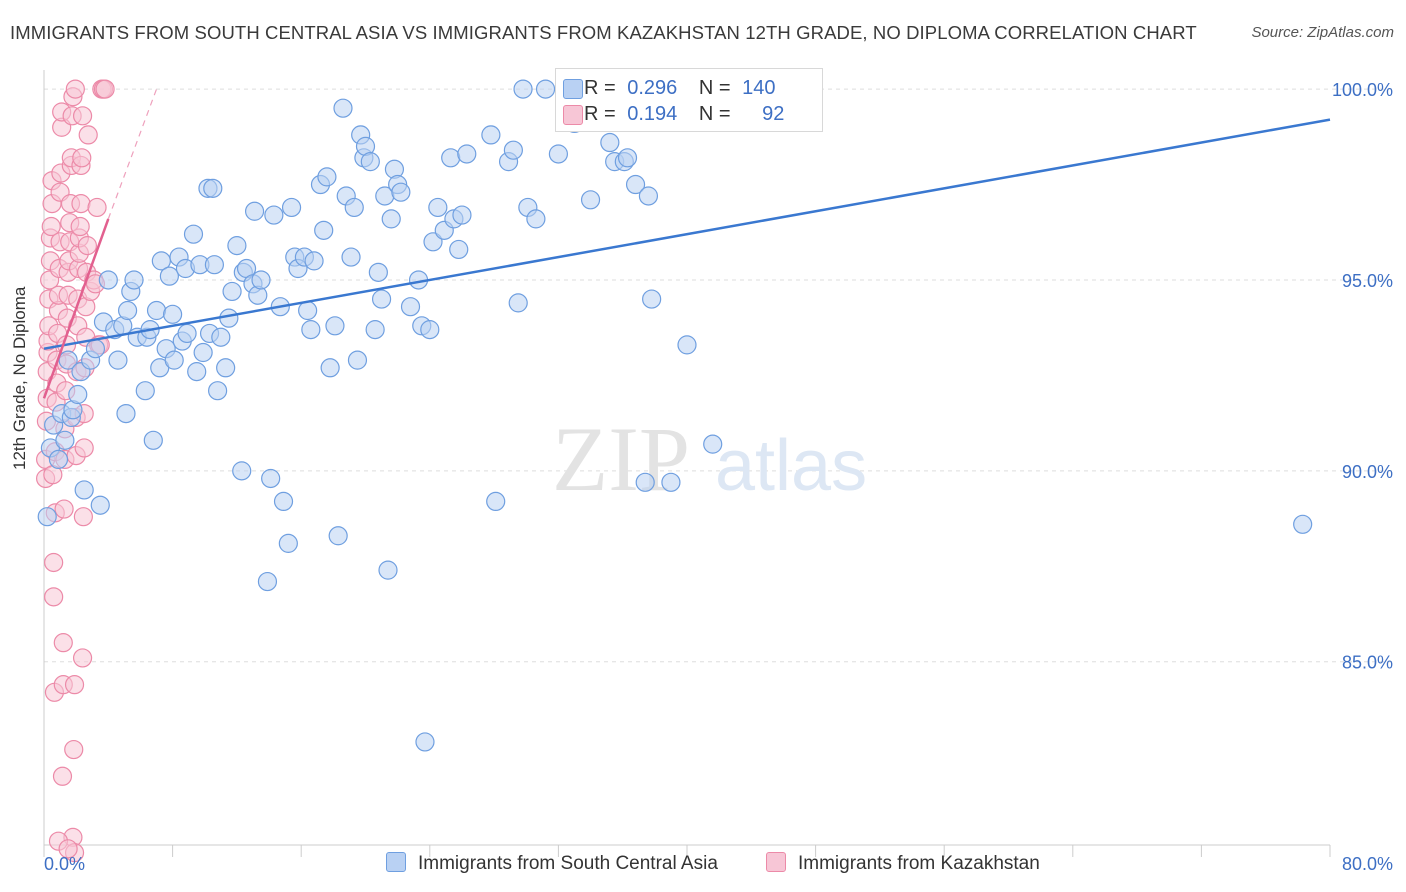  I want to click on legend-n-value: 140, so click(759, 88).